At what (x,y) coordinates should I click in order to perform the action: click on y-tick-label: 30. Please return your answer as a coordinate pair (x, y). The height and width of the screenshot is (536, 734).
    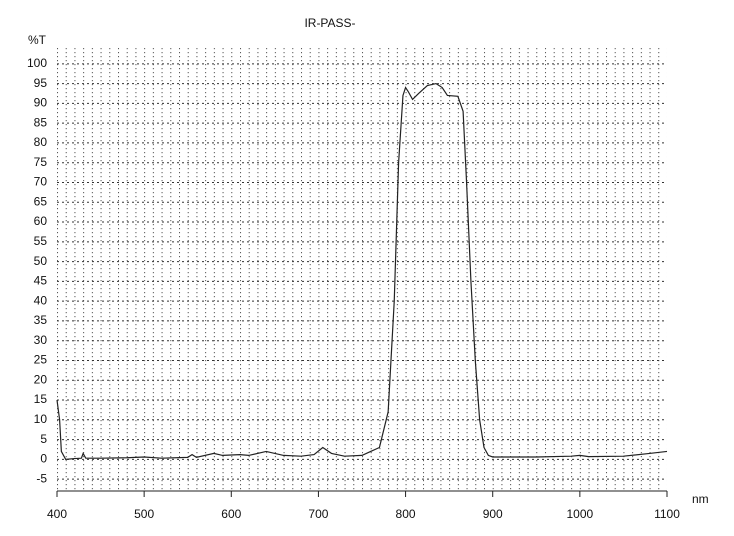
    Looking at the image, I should click on (41, 340).